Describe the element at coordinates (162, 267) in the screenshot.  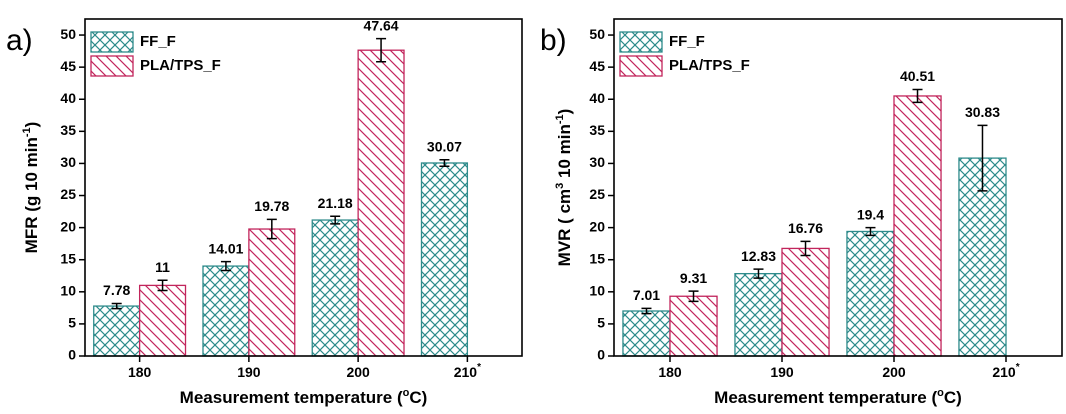
I see `value-label: 11` at that location.